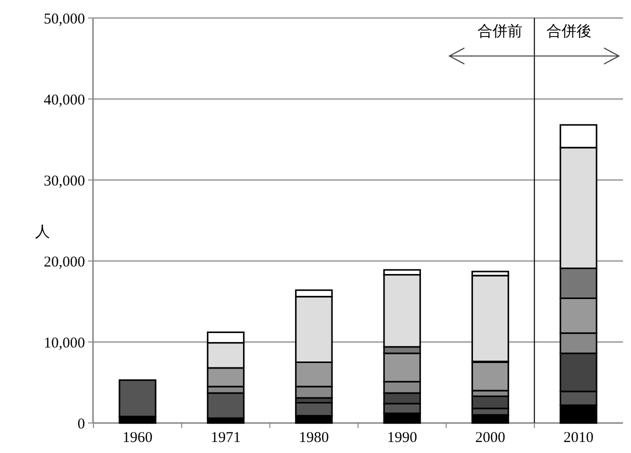  What do you see at coordinates (499, 31) in the screenshot?
I see `annotation: 合併前` at bounding box center [499, 31].